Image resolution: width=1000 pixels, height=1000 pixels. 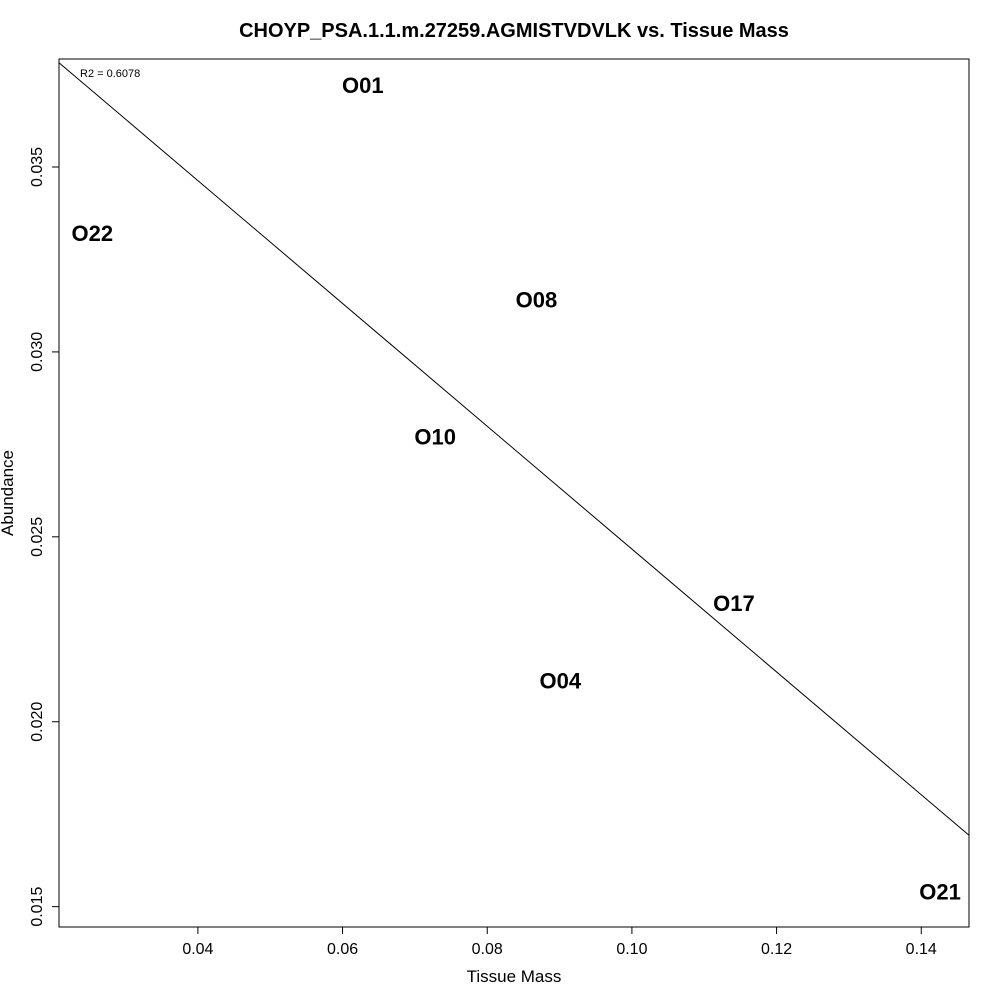 What do you see at coordinates (734, 603) in the screenshot?
I see `point-label-o17: O17` at bounding box center [734, 603].